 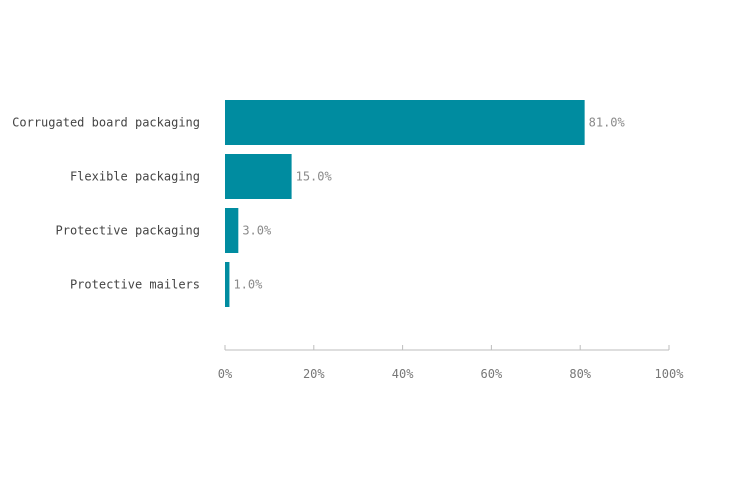 What do you see at coordinates (225, 374) in the screenshot?
I see `x-tick-label: 0%` at bounding box center [225, 374].